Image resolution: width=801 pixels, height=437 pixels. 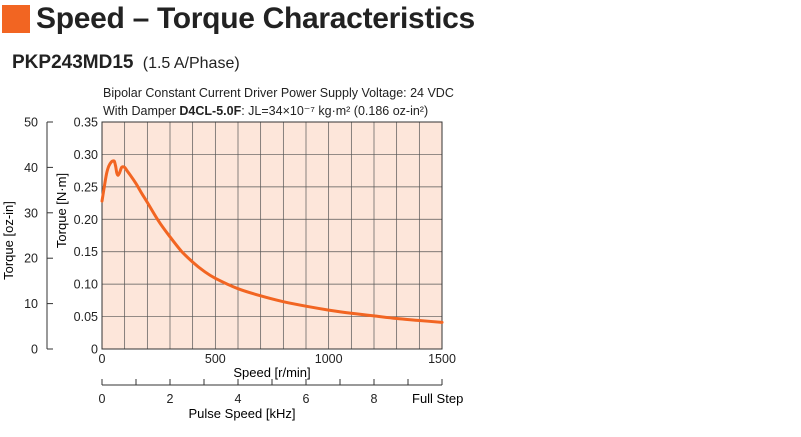 I want to click on x2-axis-label: Pulse Speed [kHz], so click(x=242, y=413).